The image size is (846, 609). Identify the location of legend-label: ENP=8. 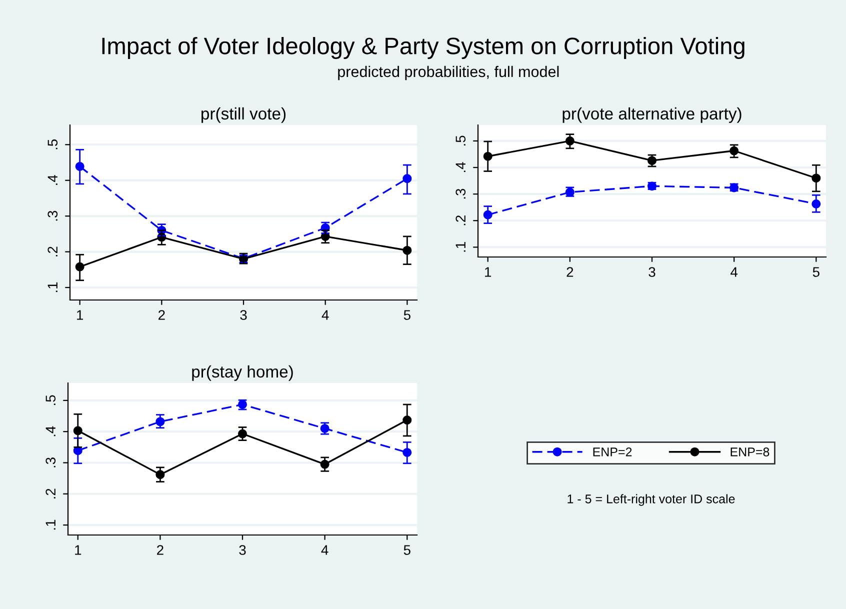
(750, 452).